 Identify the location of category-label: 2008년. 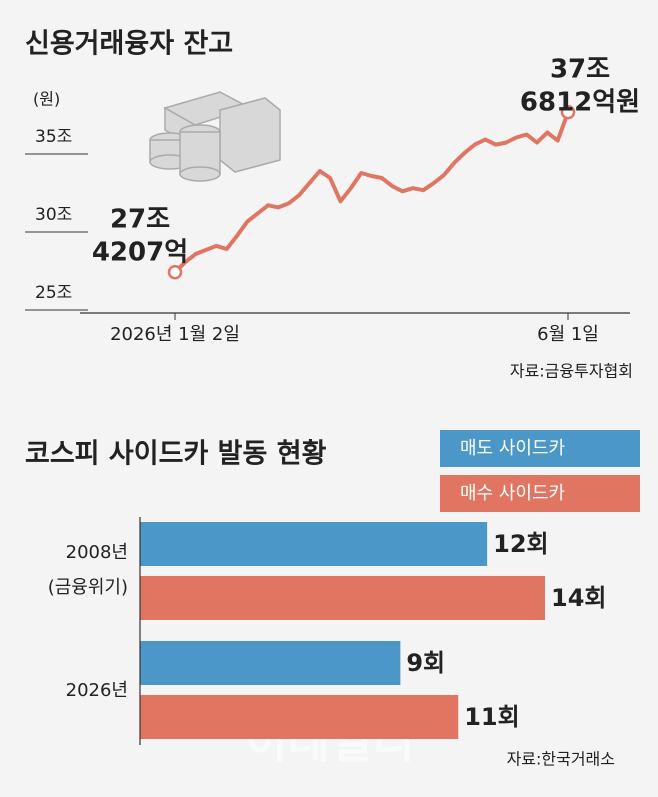
(97, 552).